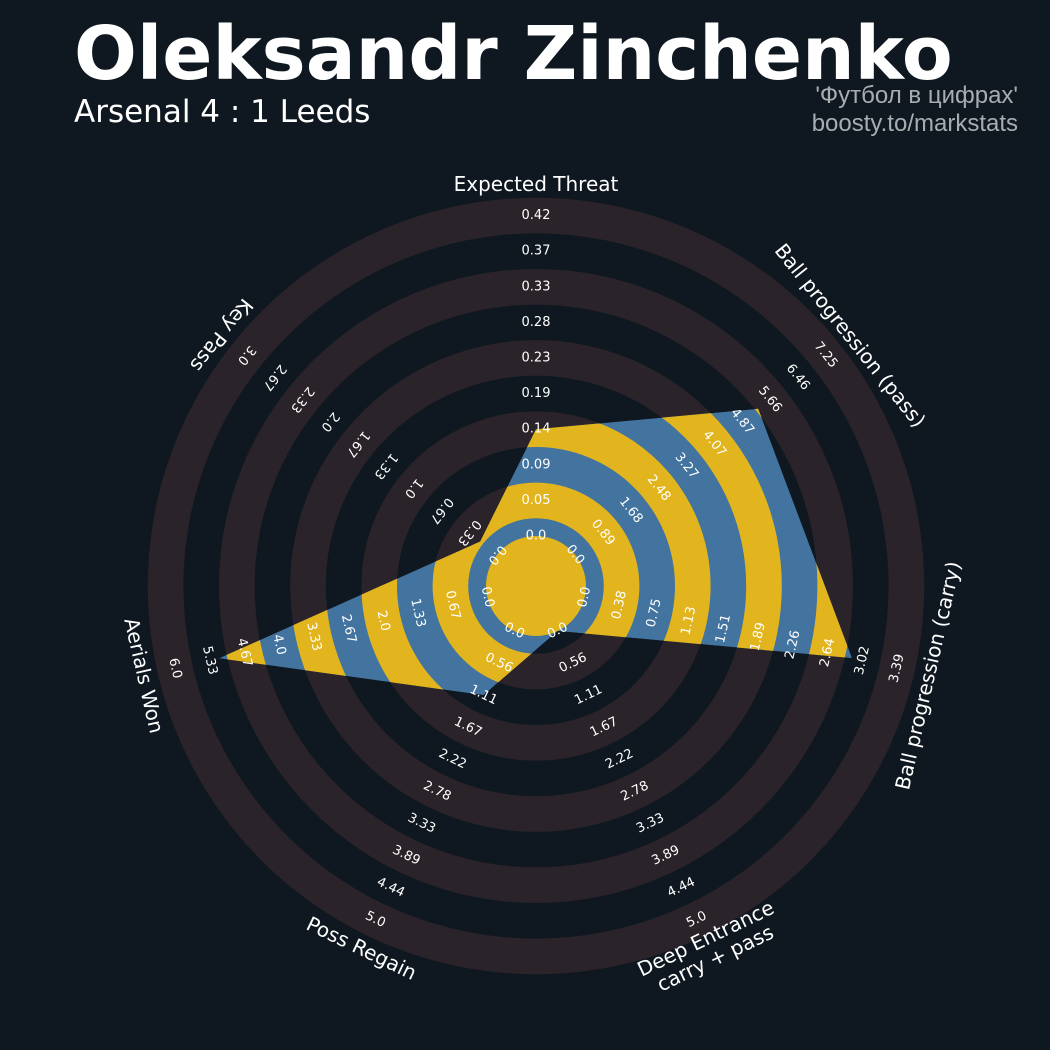 This screenshot has height=1050, width=1050. What do you see at coordinates (723, 629) in the screenshot?
I see `tick-label: 1.51` at bounding box center [723, 629].